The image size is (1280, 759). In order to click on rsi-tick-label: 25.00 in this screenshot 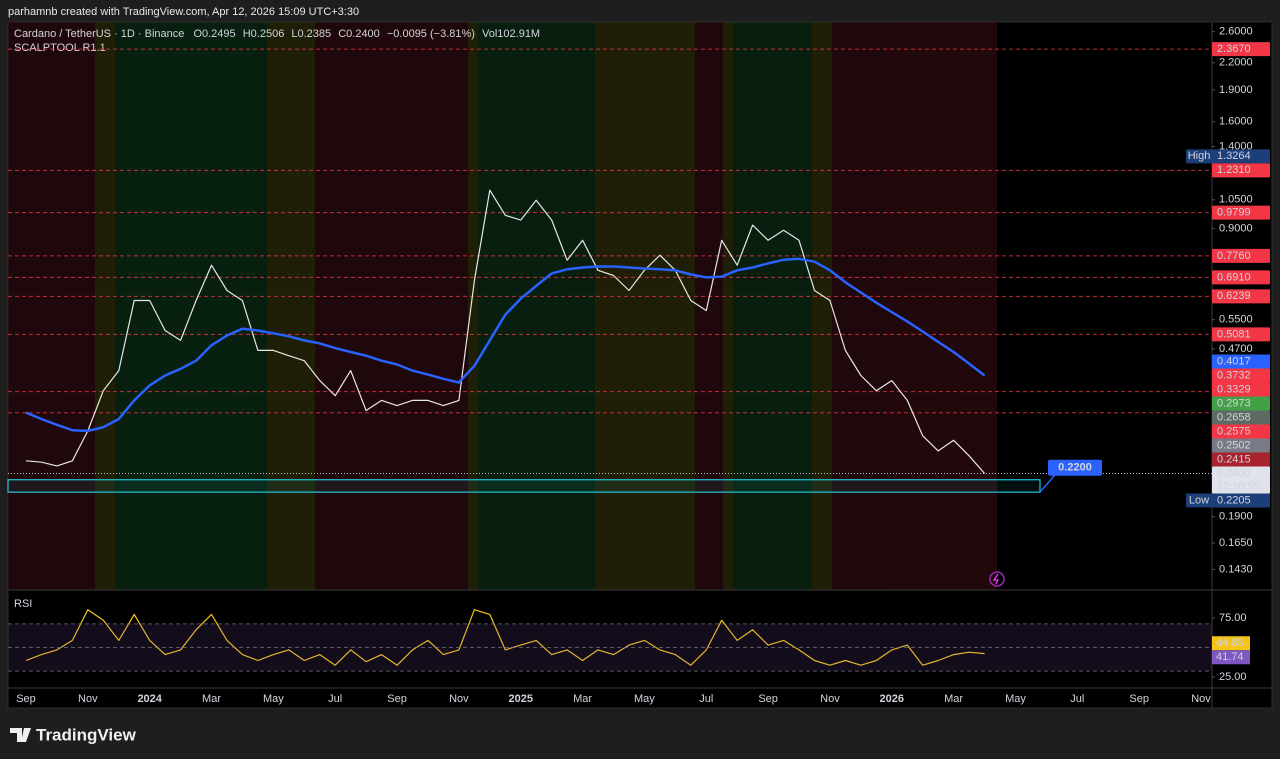, I will do `click(1233, 677)`.